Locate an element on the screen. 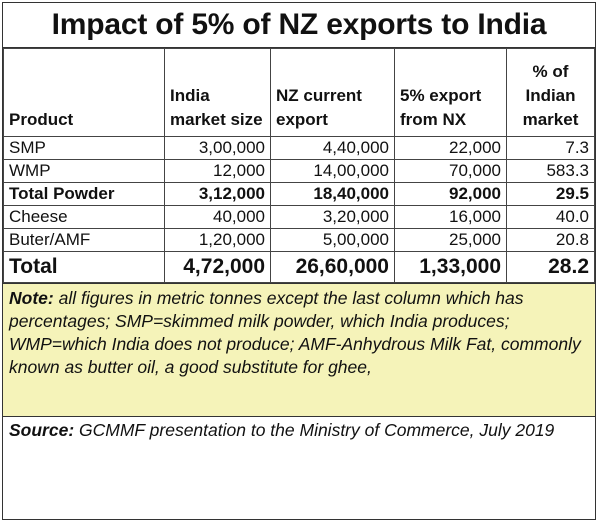 This screenshot has height=523, width=600. table-row: SMP 3,00,000 4,40,000 22,000 7.3 is located at coordinates (299, 148).